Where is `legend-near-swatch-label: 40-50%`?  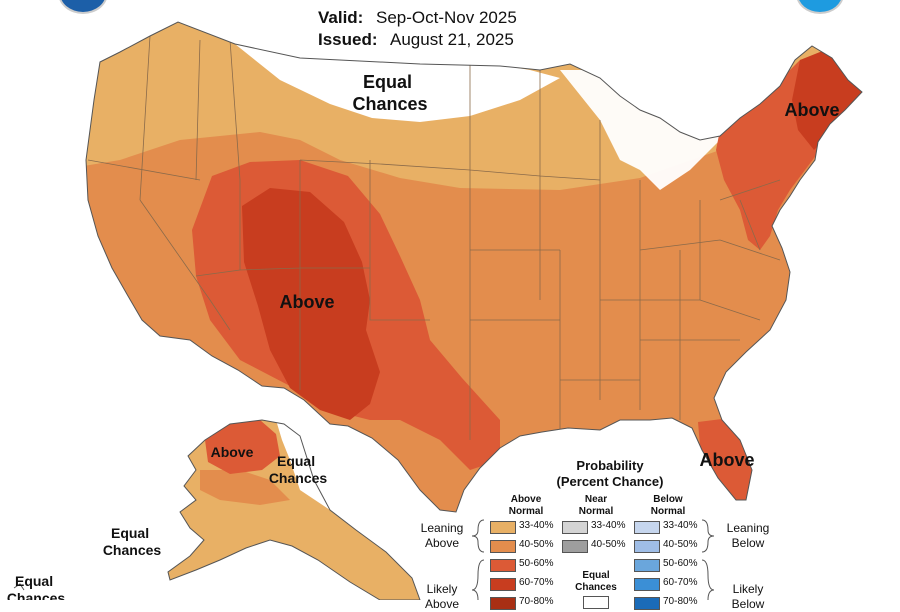 legend-near-swatch-label: 40-50% is located at coordinates (608, 544).